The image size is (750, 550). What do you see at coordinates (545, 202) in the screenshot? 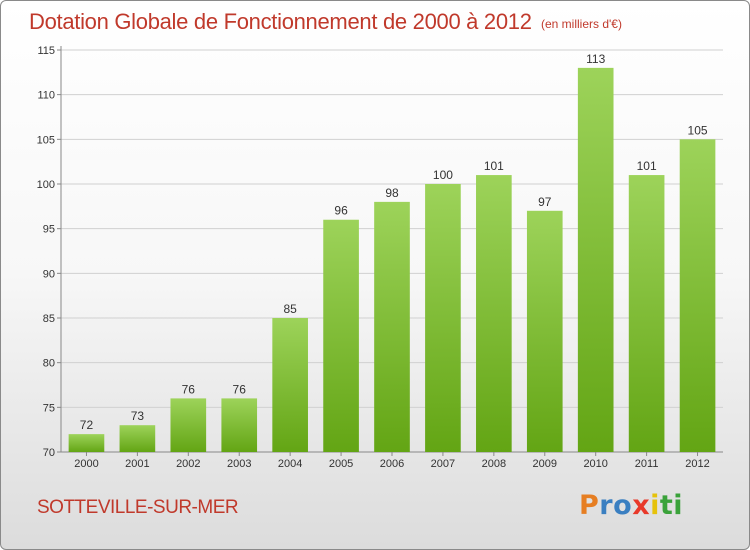
I see `data-label-2009: 97` at bounding box center [545, 202].